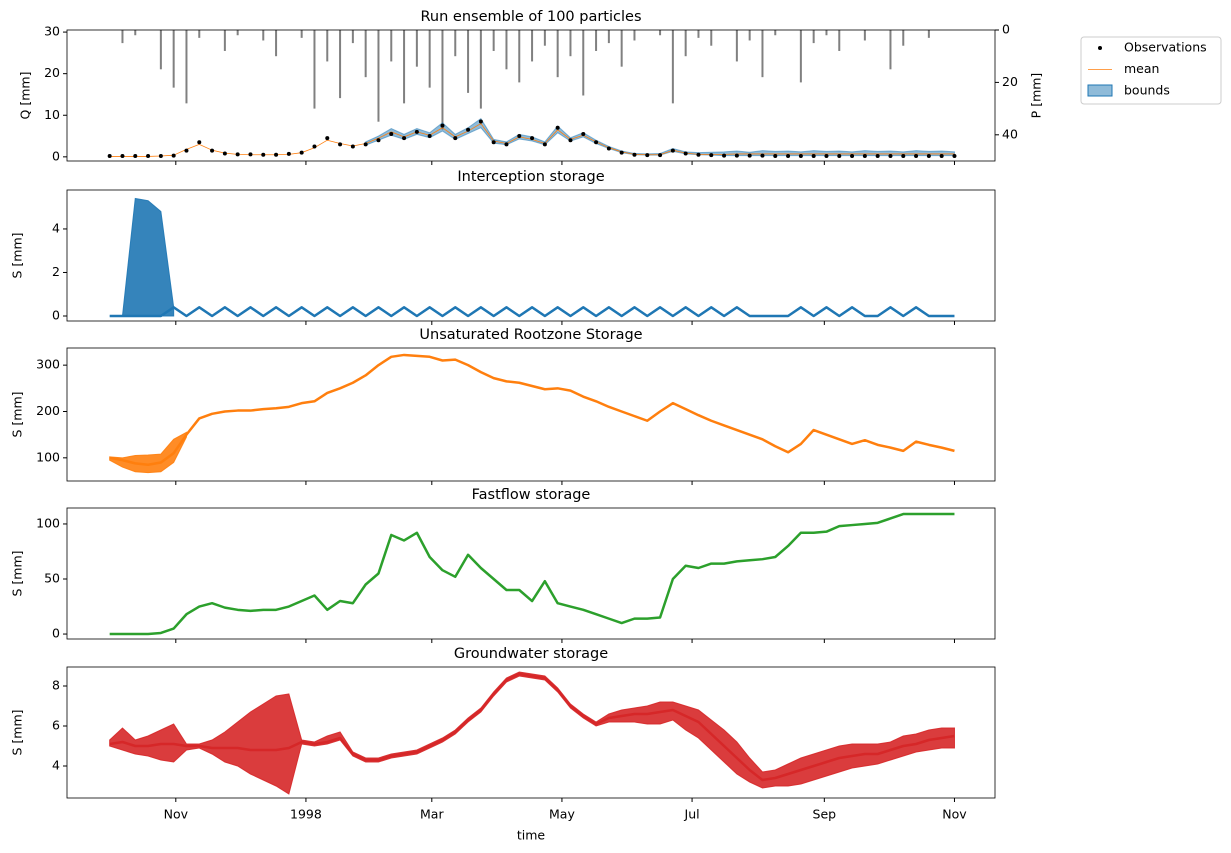 The height and width of the screenshot is (853, 1231). Describe the element at coordinates (530, 177) in the screenshot. I see `panel-title: Interception storage` at that location.